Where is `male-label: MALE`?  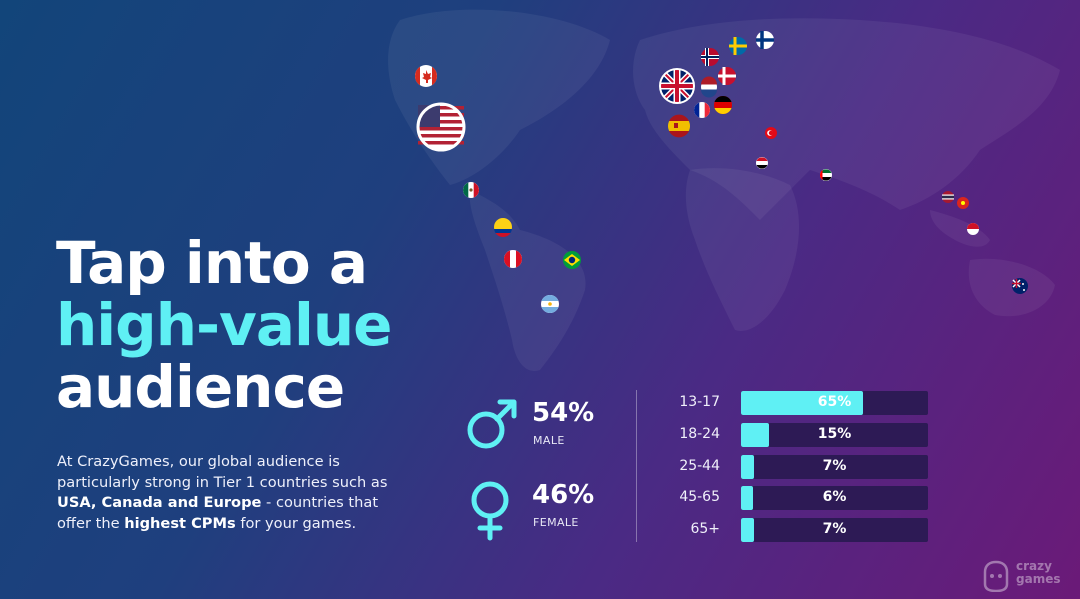 male-label: MALE is located at coordinates (549, 440).